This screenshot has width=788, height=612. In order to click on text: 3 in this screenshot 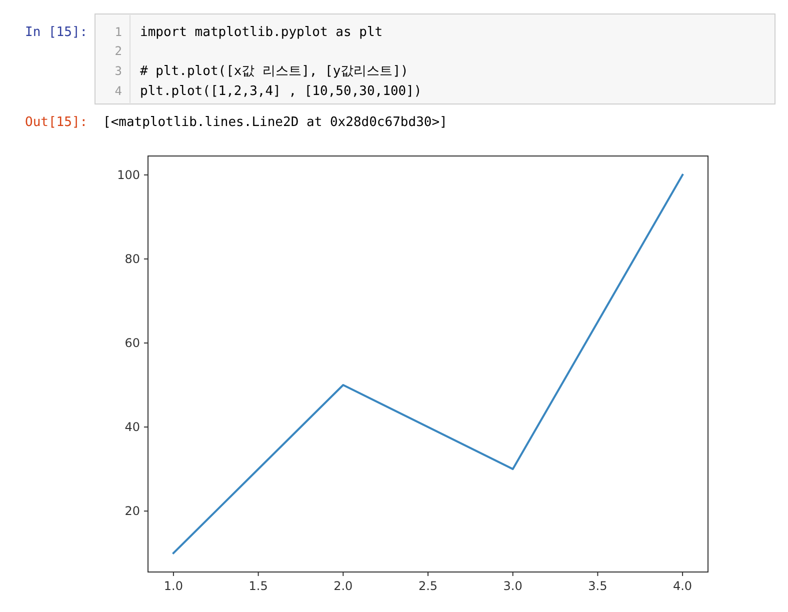, I will do `click(118, 71)`.